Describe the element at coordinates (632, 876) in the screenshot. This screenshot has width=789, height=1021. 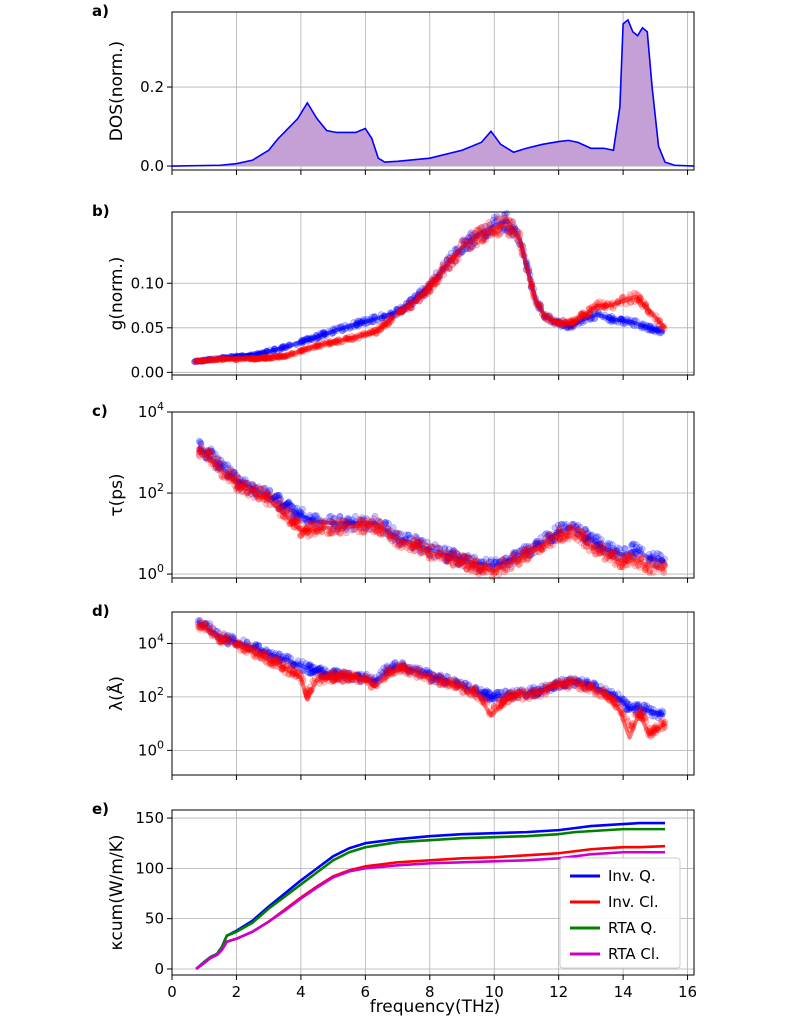
I see `legend-label: Inv. Q.` at that location.